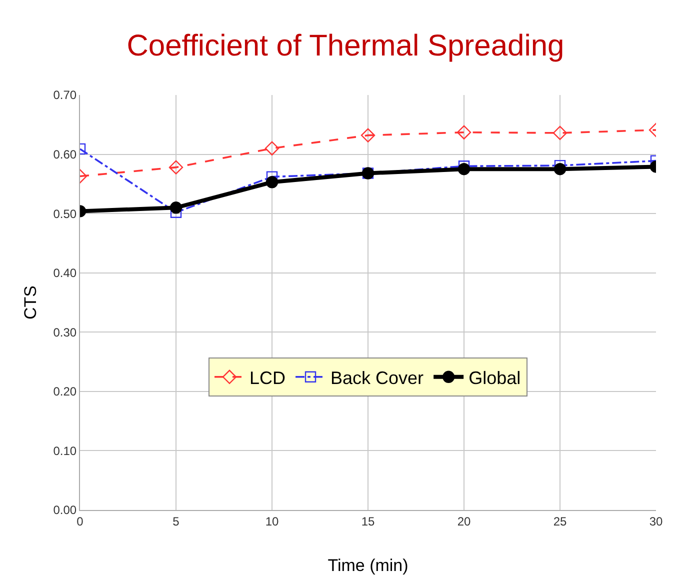 Image resolution: width=691 pixels, height=575 pixels. I want to click on x-tick-label: 5, so click(176, 521).